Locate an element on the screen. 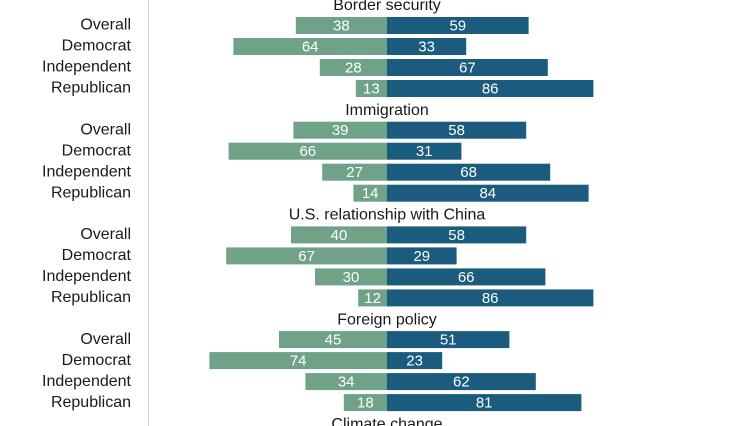 The image size is (747, 426). value-label-left: 45 is located at coordinates (333, 340).